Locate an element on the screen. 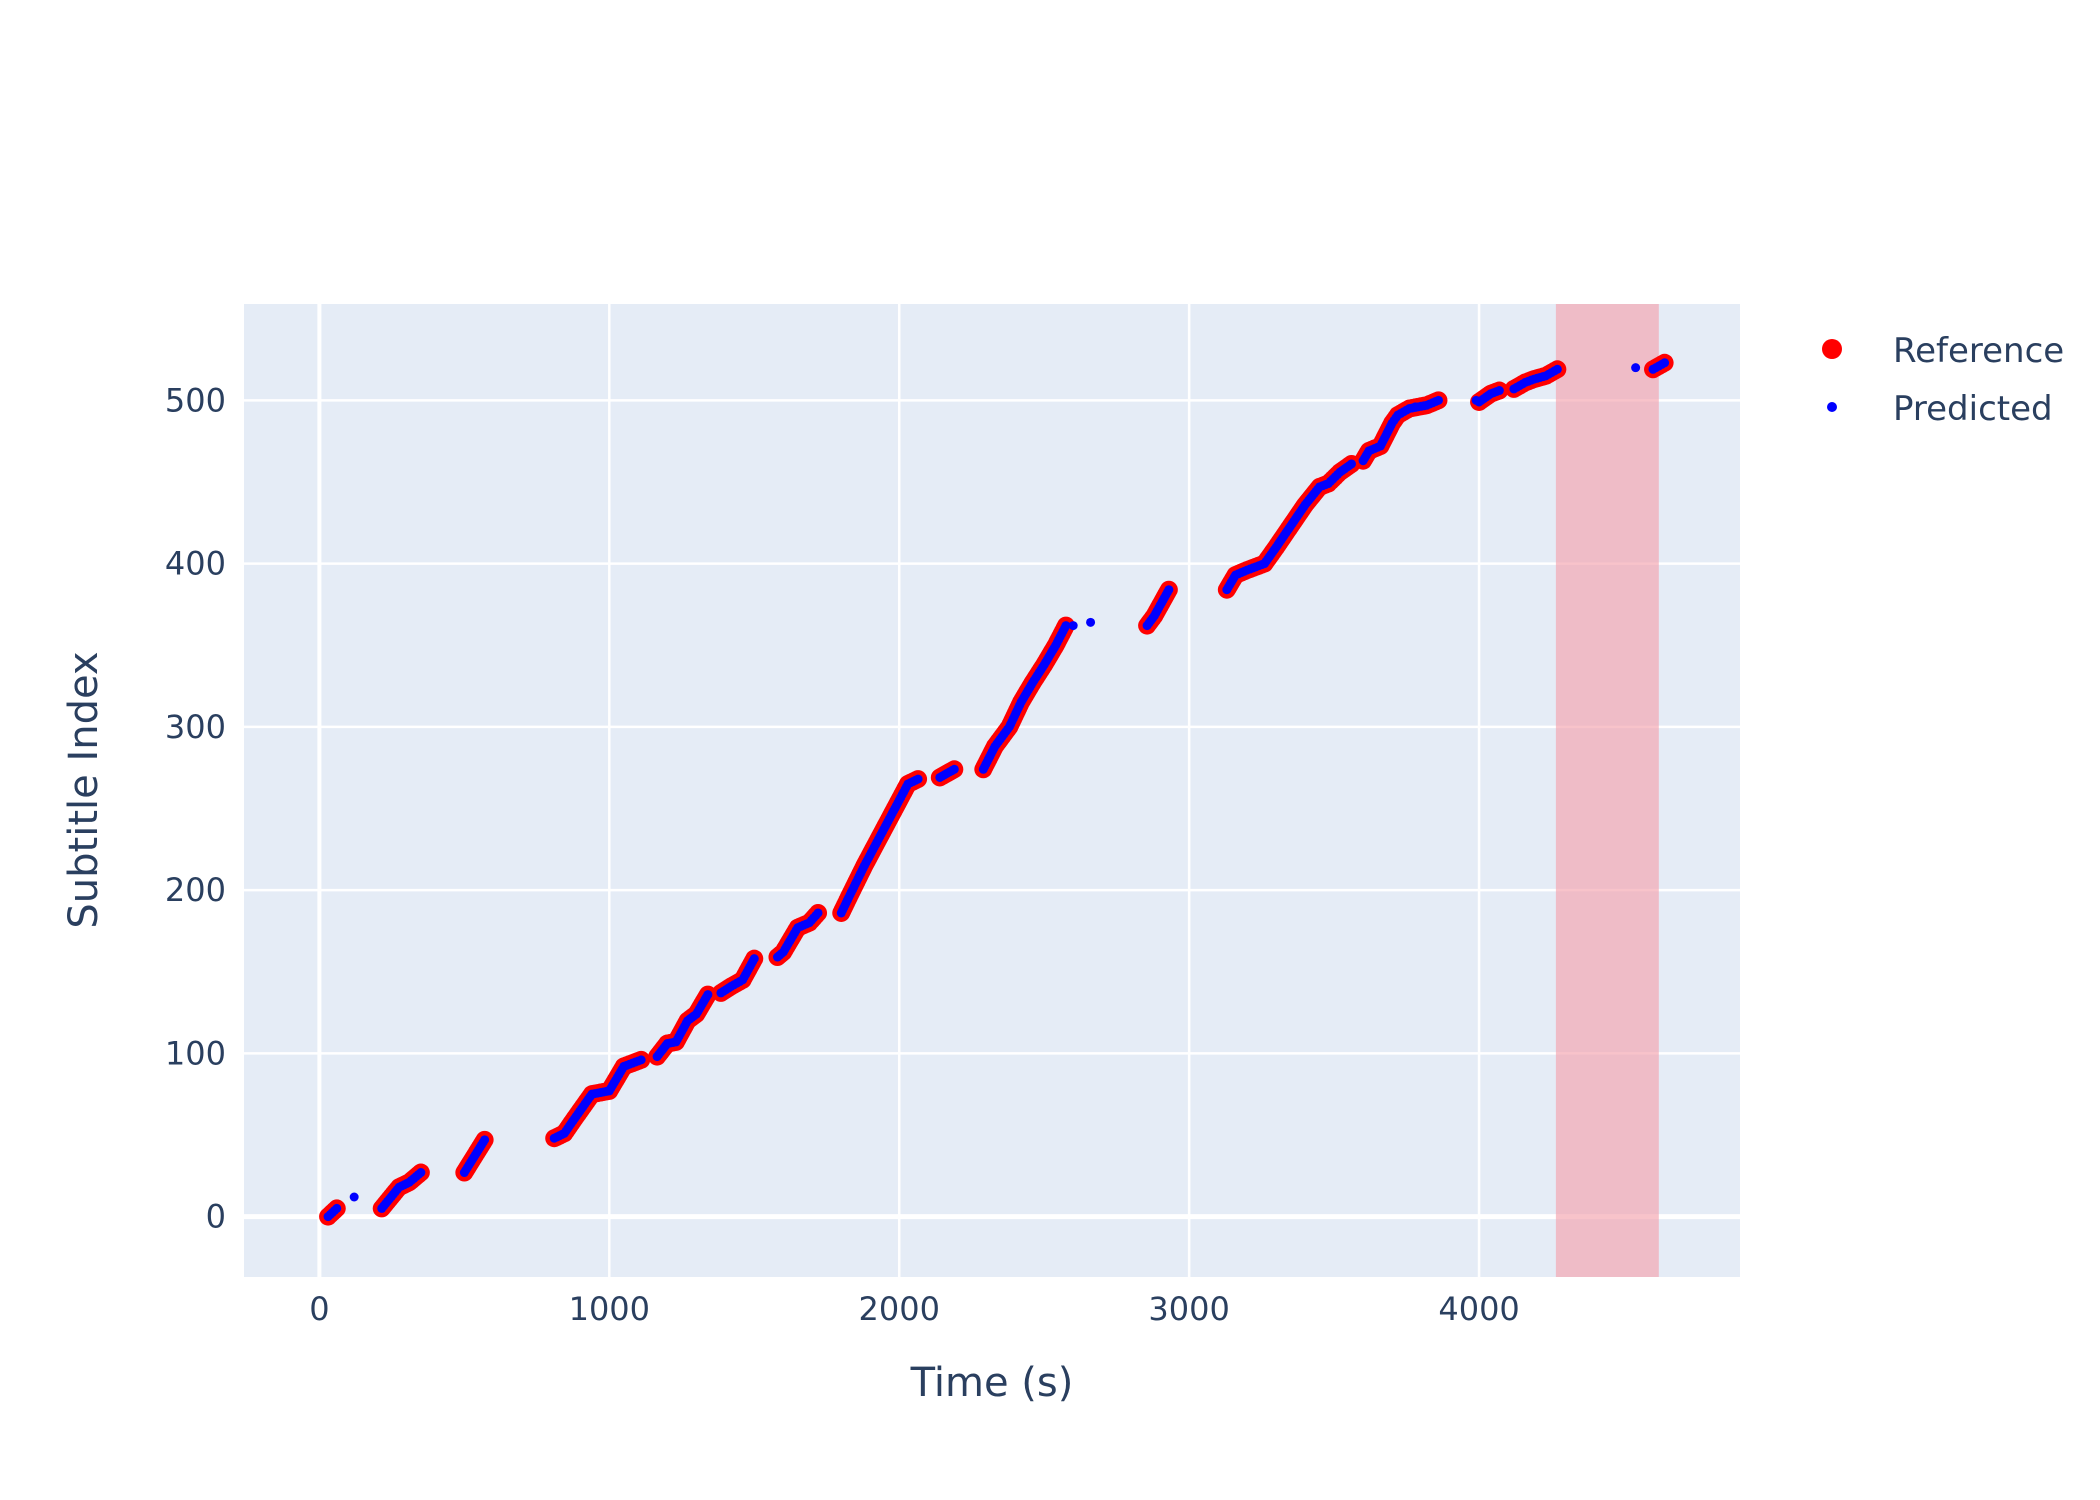  y-tick-label: 500 is located at coordinates (195, 400).